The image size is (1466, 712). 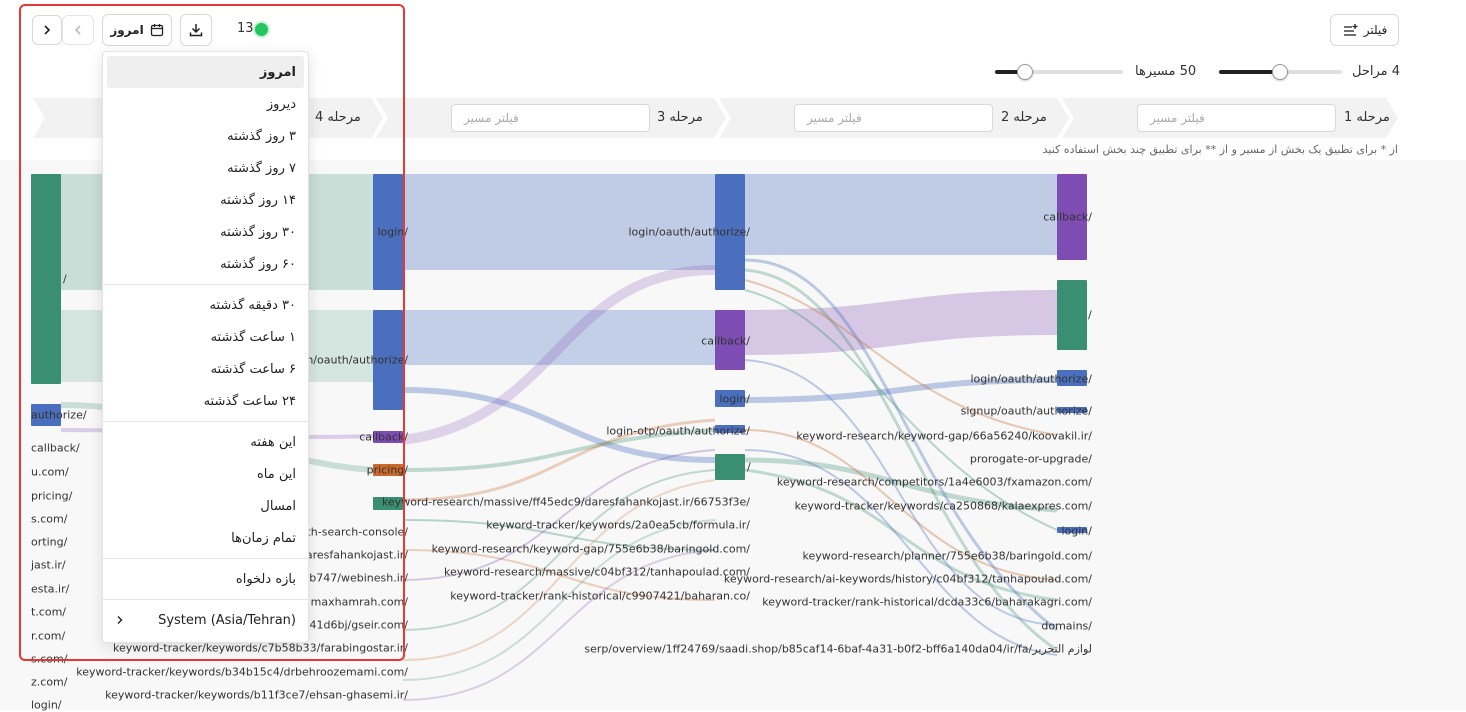 What do you see at coordinates (52, 496) in the screenshot?
I see `sankey-label: pricing/` at bounding box center [52, 496].